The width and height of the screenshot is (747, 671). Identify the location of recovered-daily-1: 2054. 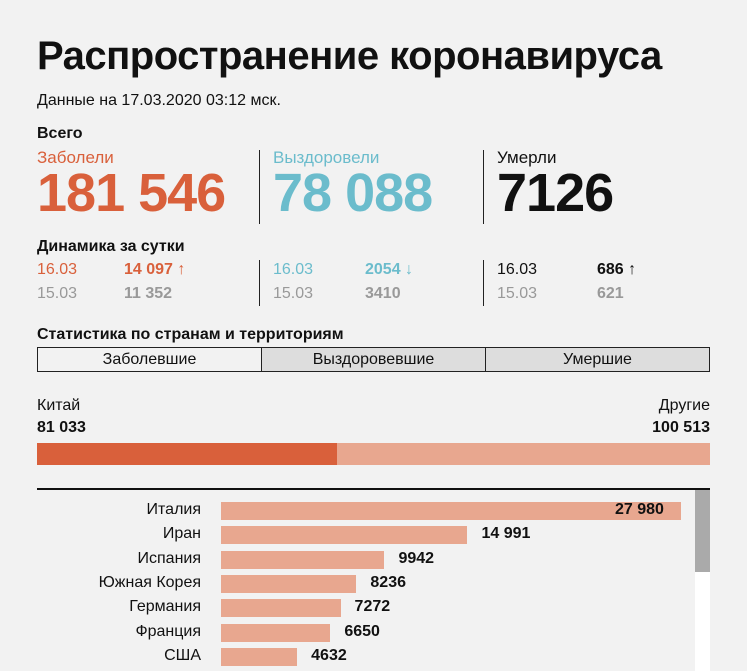
(383, 269).